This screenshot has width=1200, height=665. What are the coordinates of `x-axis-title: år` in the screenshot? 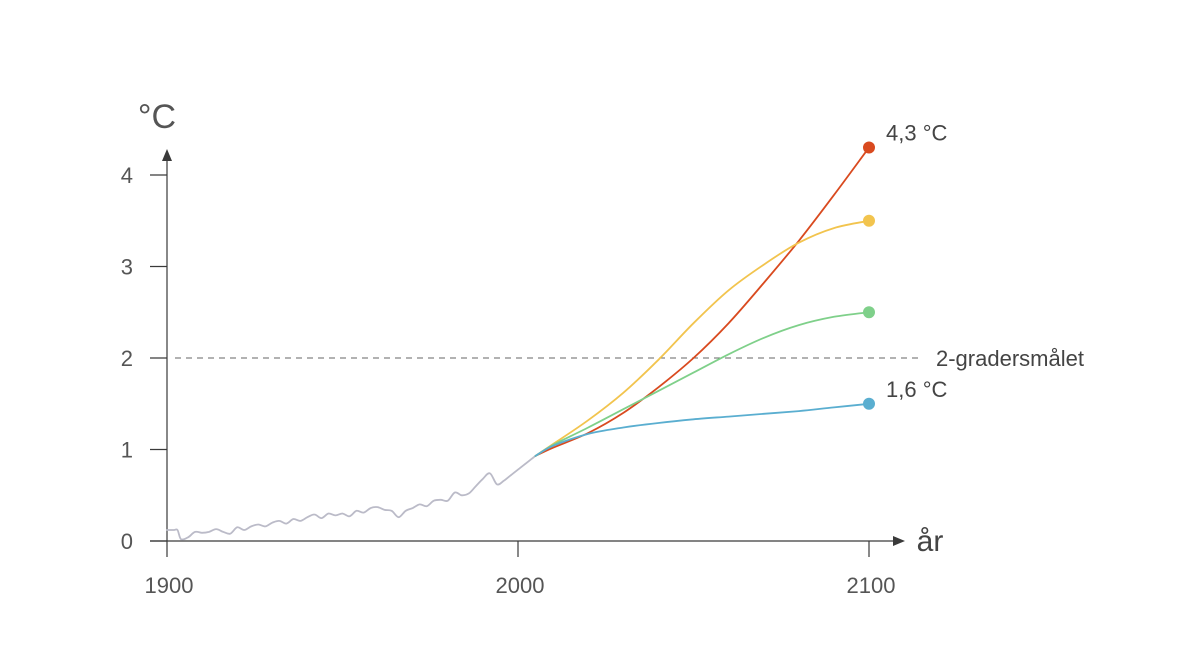 It's located at (930, 541).